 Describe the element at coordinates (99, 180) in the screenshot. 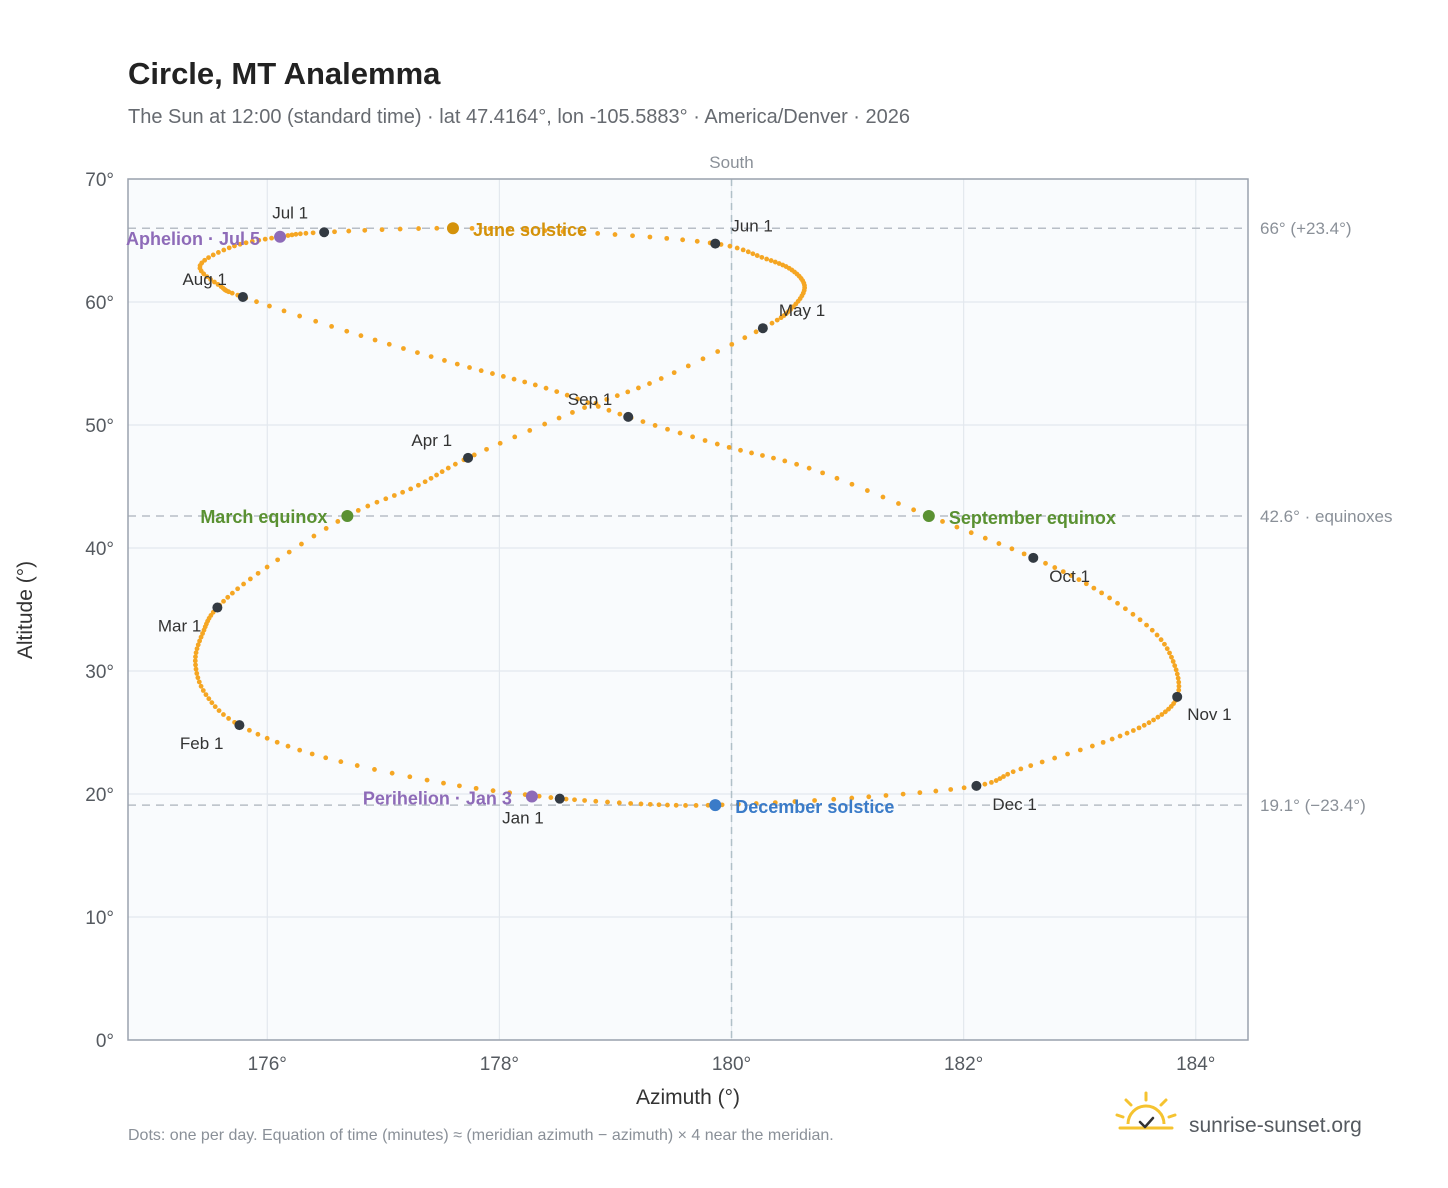

I see `y-tick-label: 70°` at that location.